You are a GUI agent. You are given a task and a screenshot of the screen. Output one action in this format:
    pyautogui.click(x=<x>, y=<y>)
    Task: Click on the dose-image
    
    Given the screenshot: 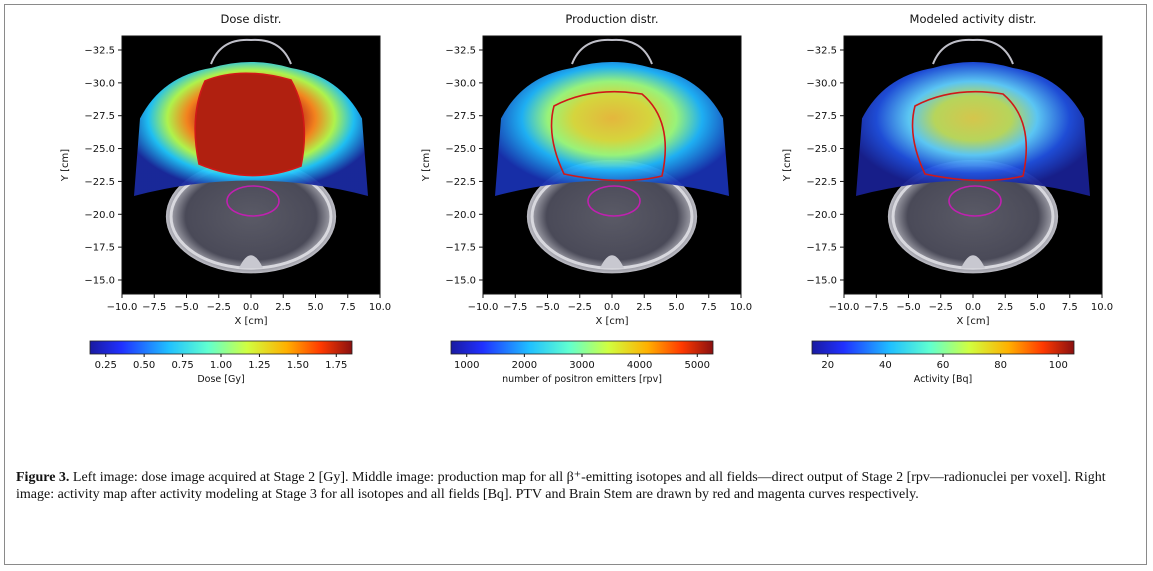 What is the action you would take?
    pyautogui.click(x=251, y=165)
    